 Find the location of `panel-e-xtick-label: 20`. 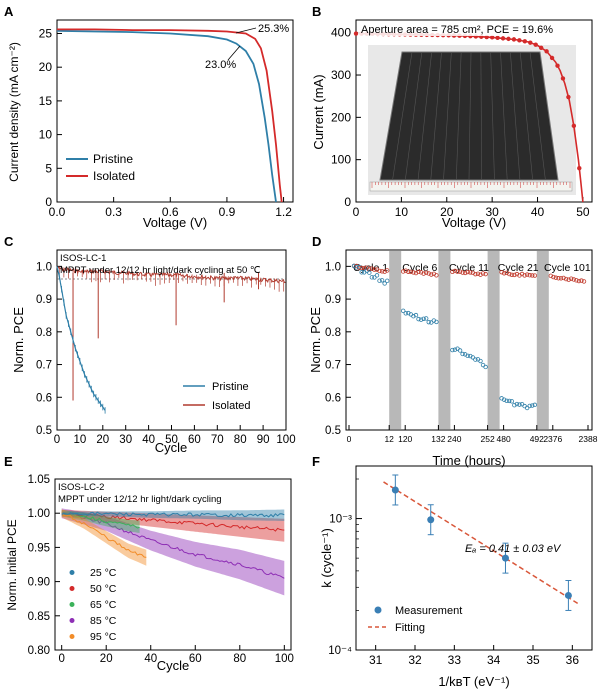

panel-e-xtick-label: 20 is located at coordinates (106, 659).